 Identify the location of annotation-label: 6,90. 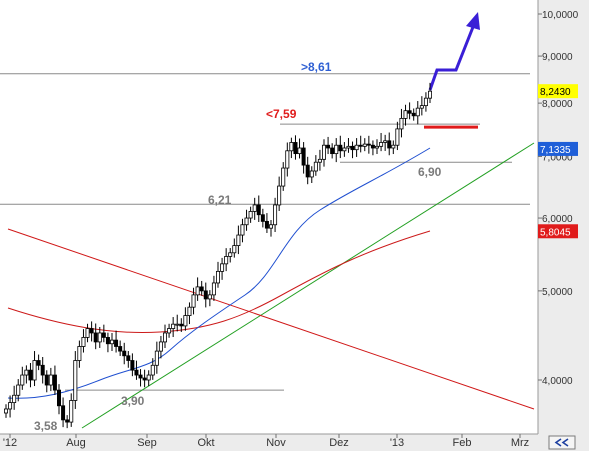
(430, 172).